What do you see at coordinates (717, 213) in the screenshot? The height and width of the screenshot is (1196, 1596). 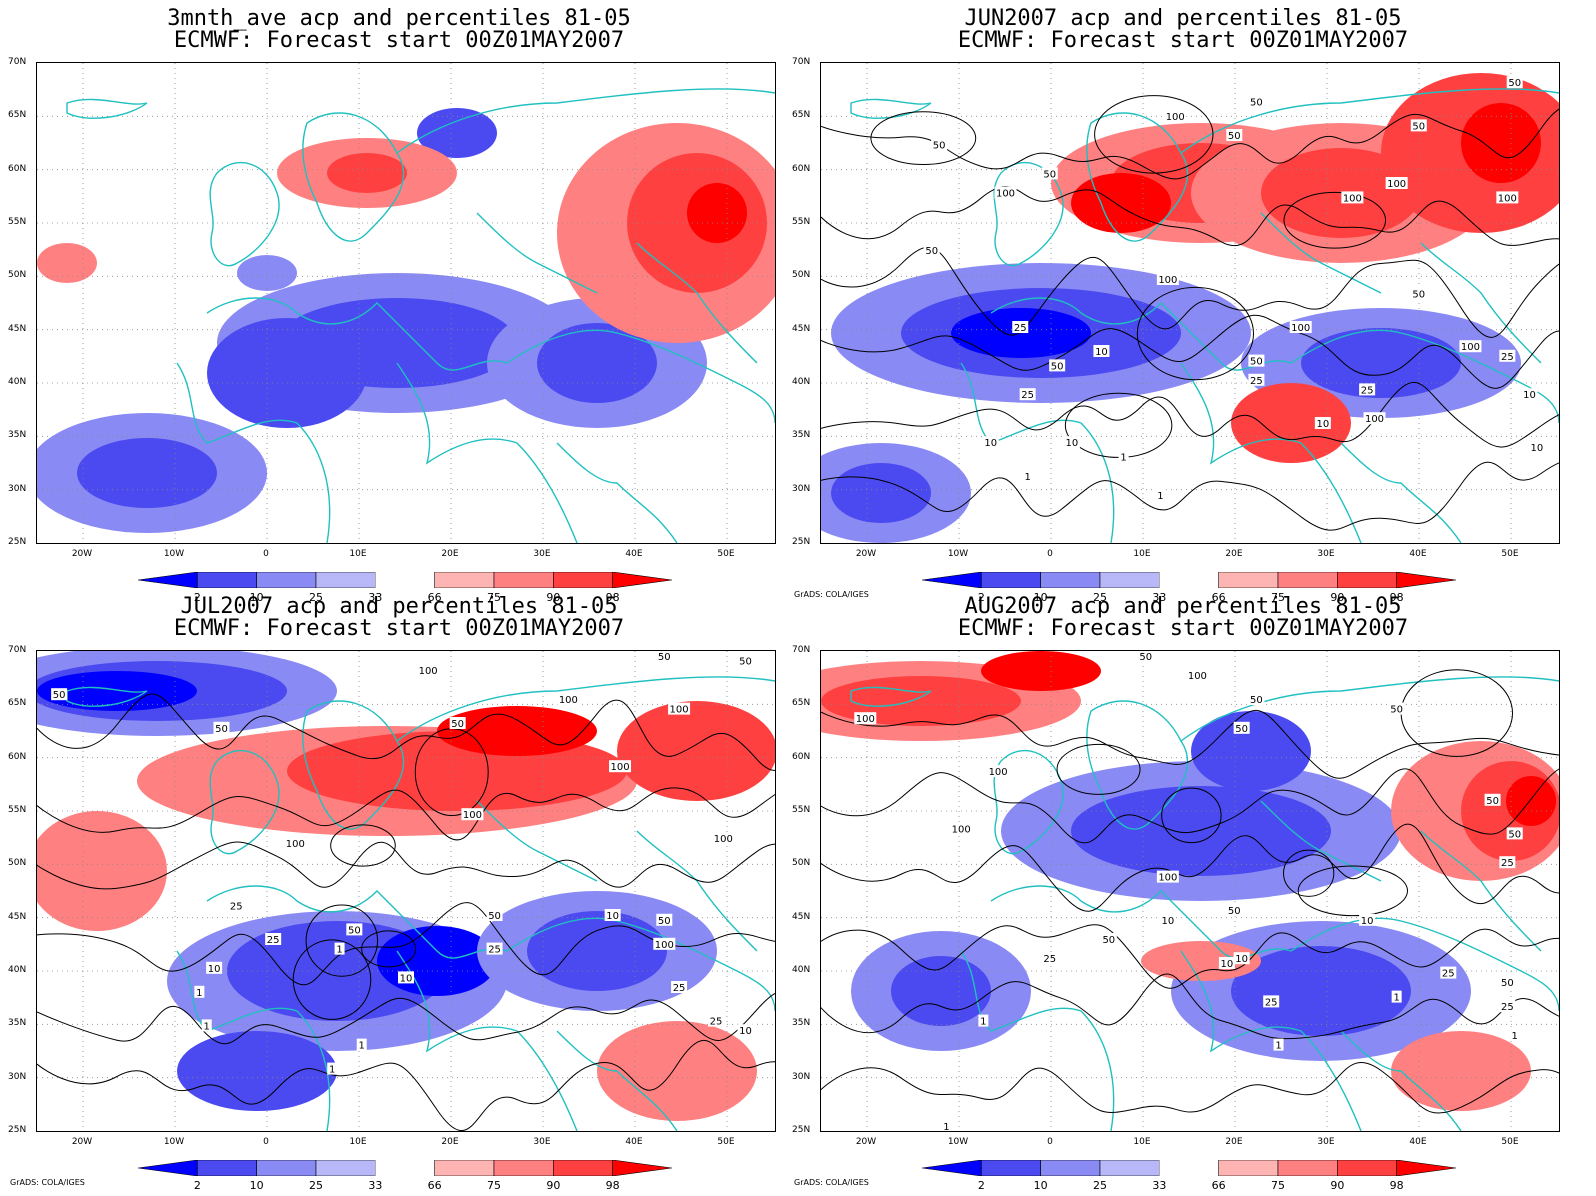 I see `above-normal-shading` at bounding box center [717, 213].